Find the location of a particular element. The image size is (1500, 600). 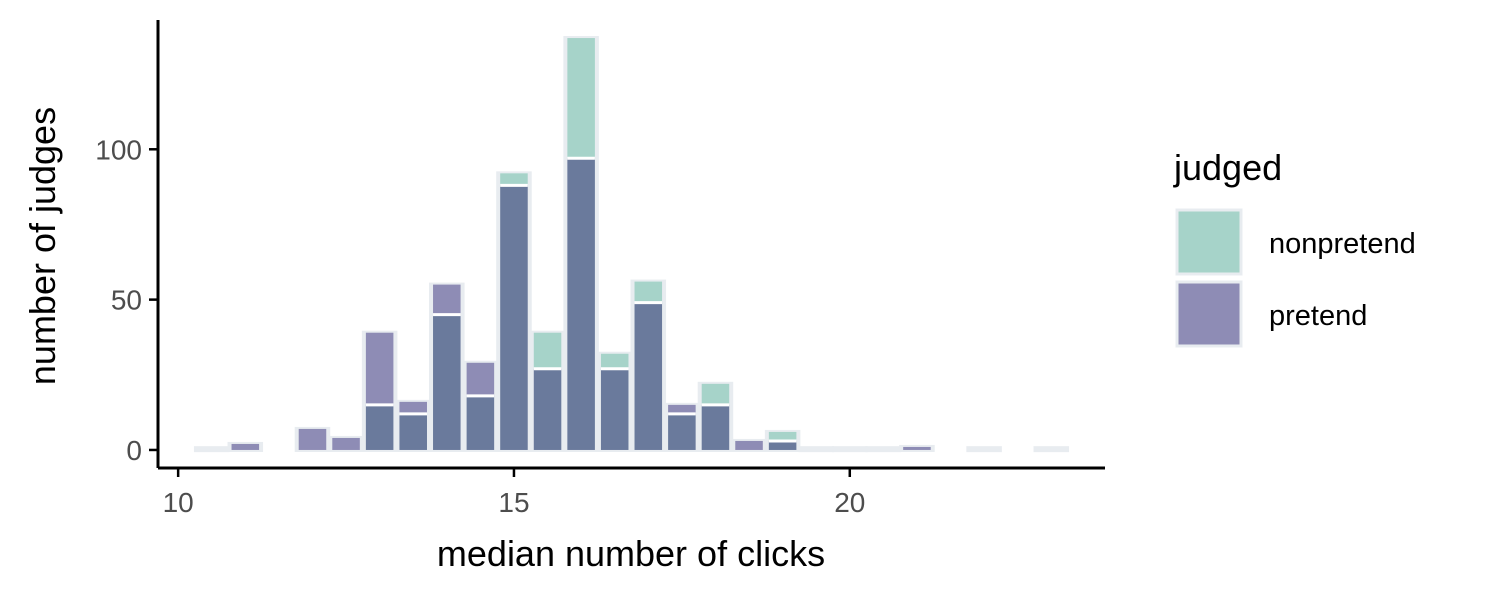

legend: judged nonpretend pretend is located at coordinates (1294, 247).